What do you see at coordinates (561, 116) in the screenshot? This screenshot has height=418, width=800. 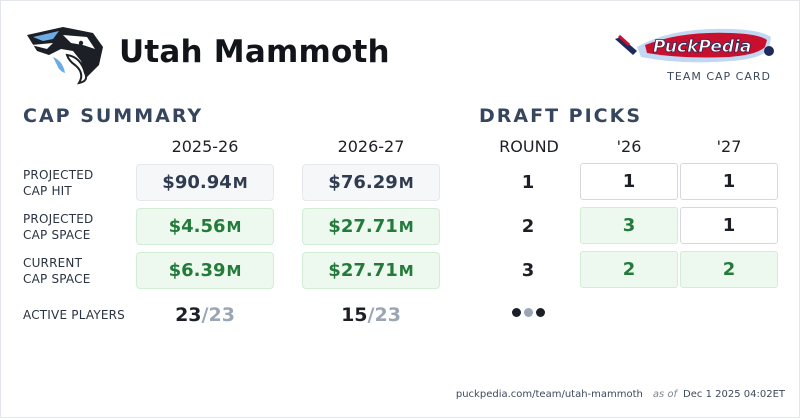 I see `draft-picks-title: DRAFT PICKS` at bounding box center [561, 116].